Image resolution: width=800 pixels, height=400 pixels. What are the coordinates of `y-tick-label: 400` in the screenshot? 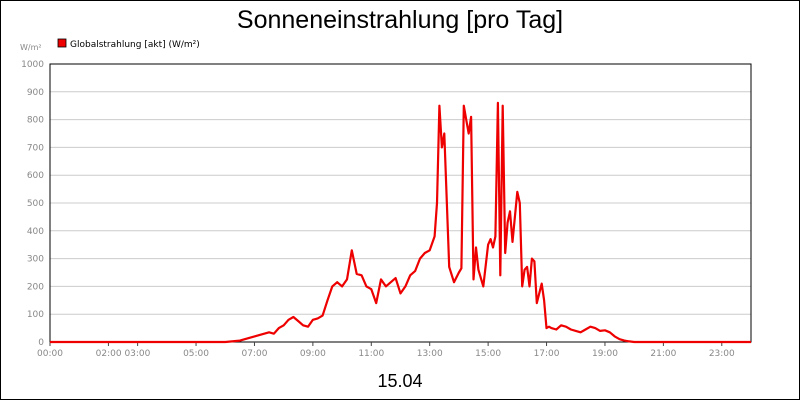 It's located at (35, 232).